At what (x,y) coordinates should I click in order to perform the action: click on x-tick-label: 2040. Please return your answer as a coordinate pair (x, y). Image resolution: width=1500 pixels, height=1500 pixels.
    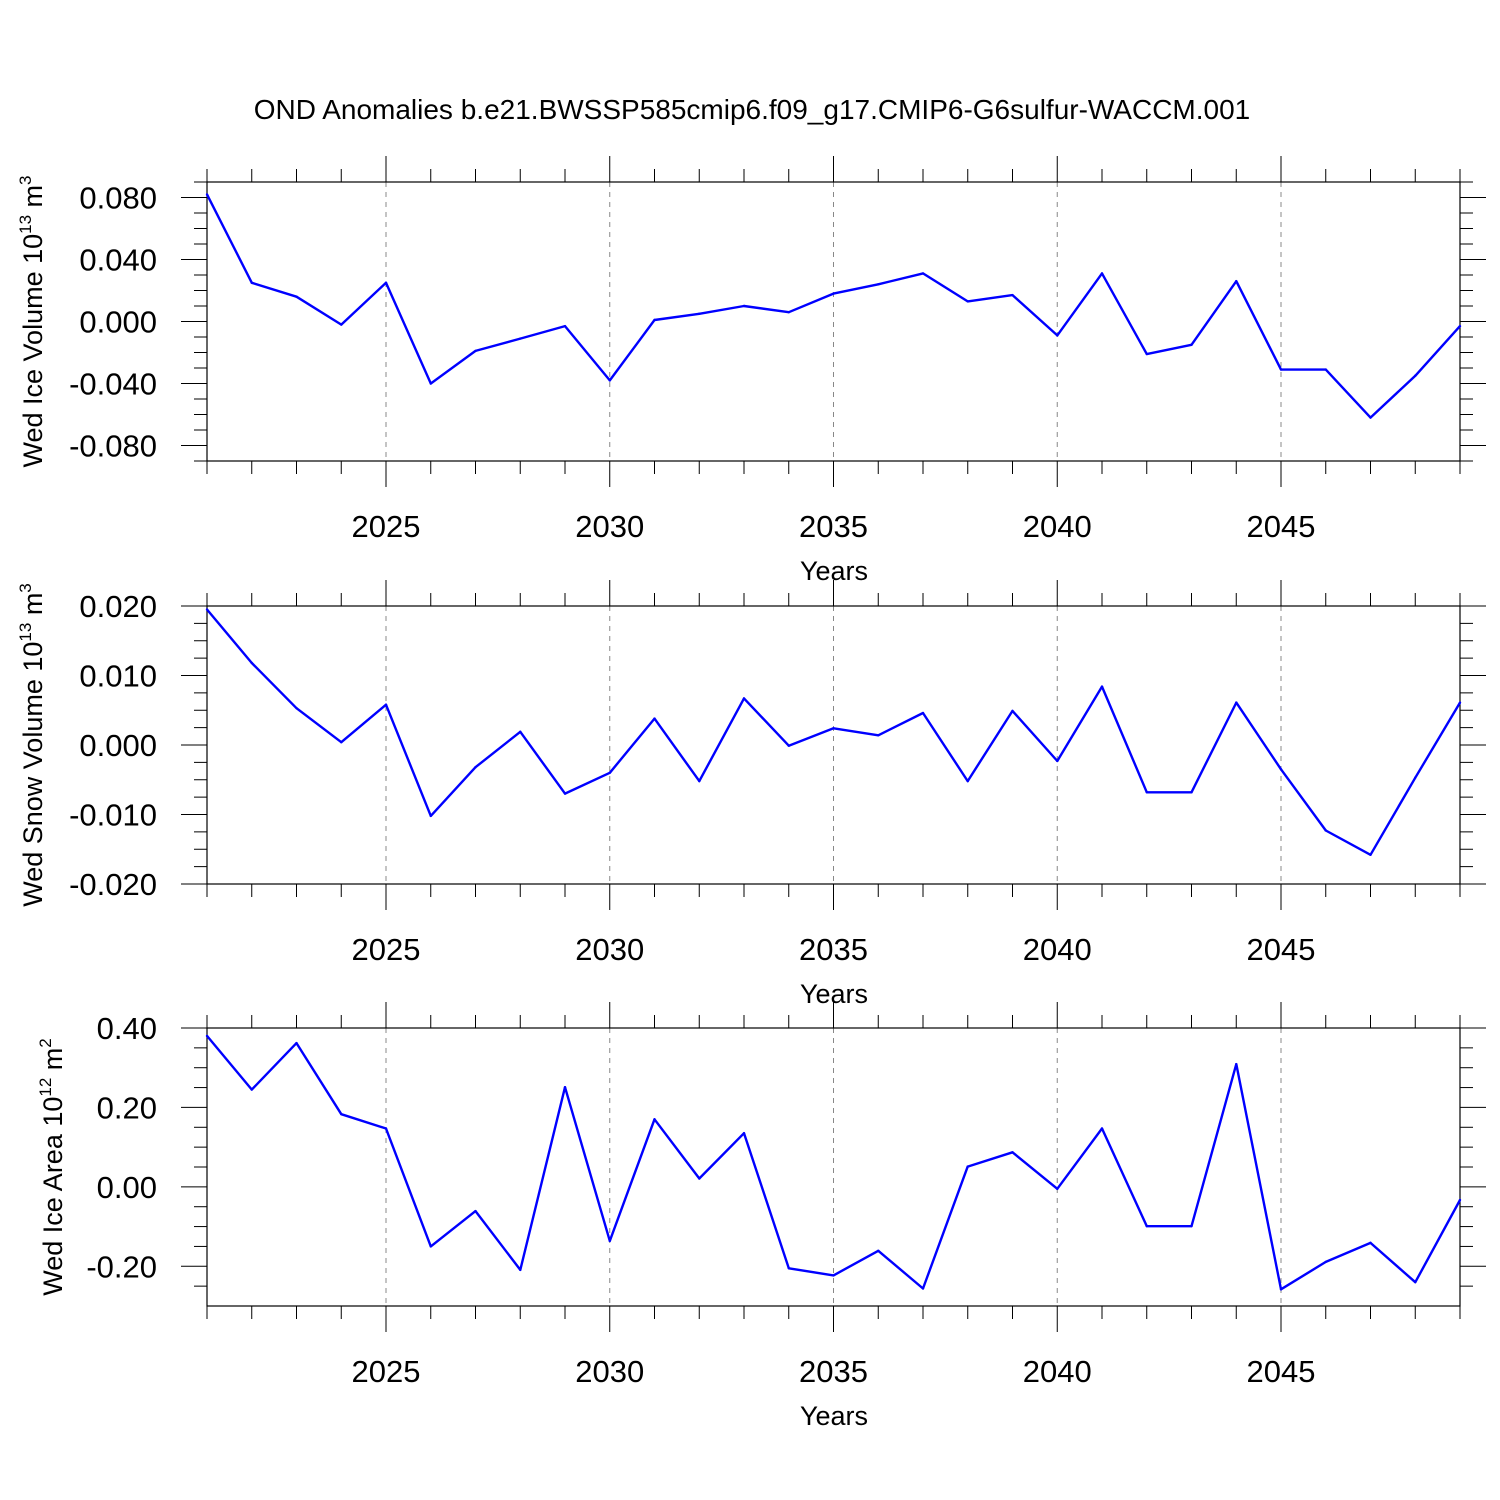
    Looking at the image, I should click on (1057, 949).